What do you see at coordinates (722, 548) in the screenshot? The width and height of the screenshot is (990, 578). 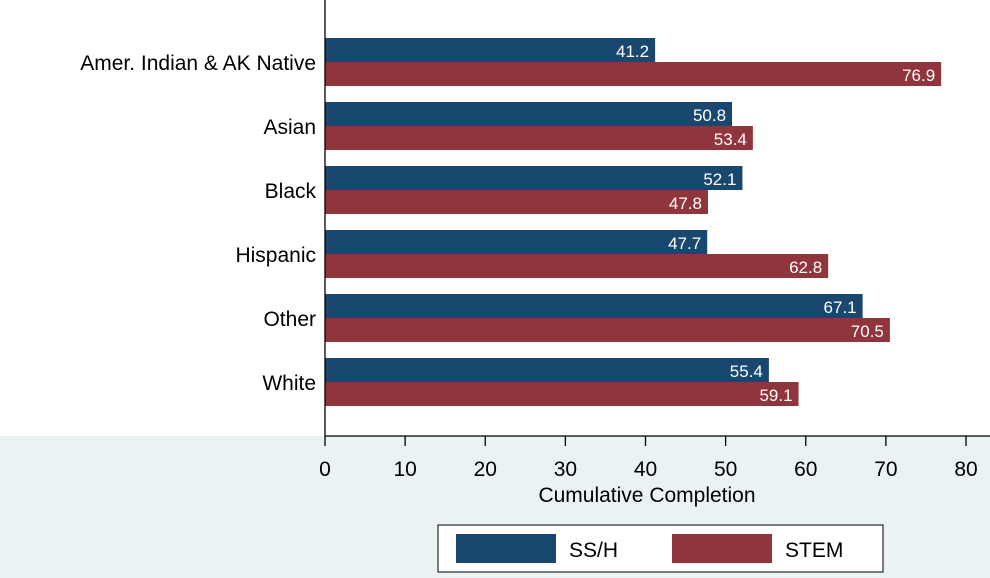 I see `legend-swatch-stem` at bounding box center [722, 548].